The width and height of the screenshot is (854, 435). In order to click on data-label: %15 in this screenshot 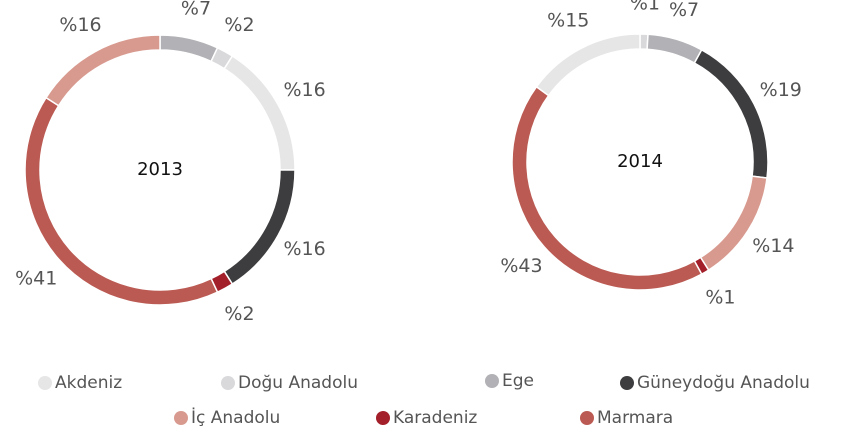, I will do `click(568, 21)`.